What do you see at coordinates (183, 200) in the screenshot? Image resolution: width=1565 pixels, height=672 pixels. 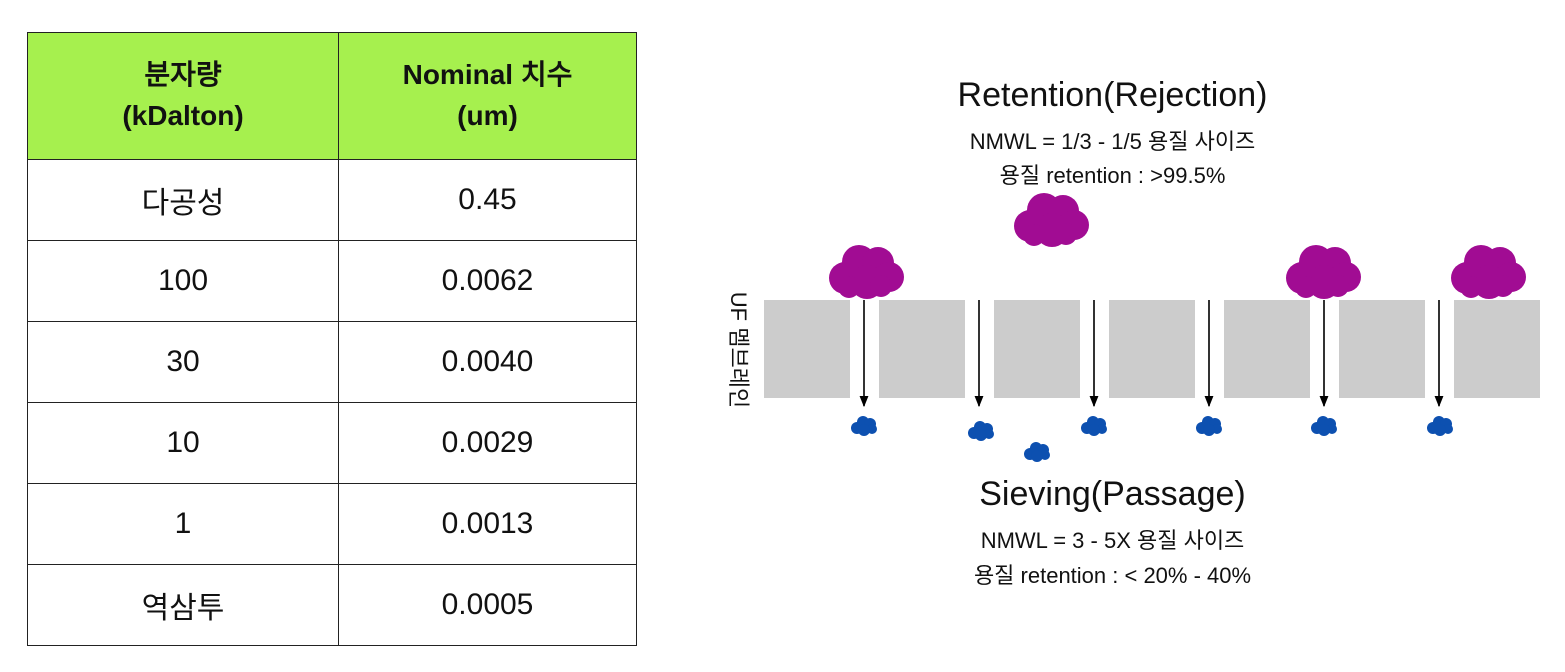 I see `mw-cell: 다공성` at bounding box center [183, 200].